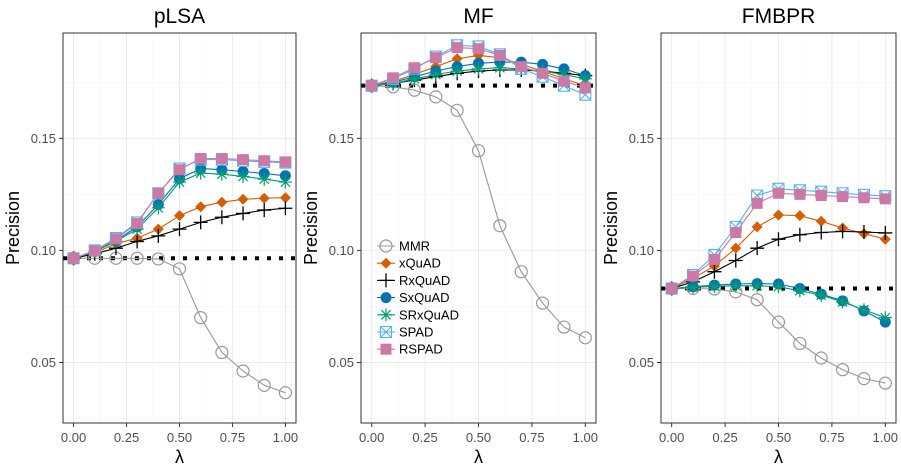 This screenshot has height=470, width=901. What do you see at coordinates (418, 314) in the screenshot?
I see `legend-item-srxquad: SRxQuAD` at bounding box center [418, 314].